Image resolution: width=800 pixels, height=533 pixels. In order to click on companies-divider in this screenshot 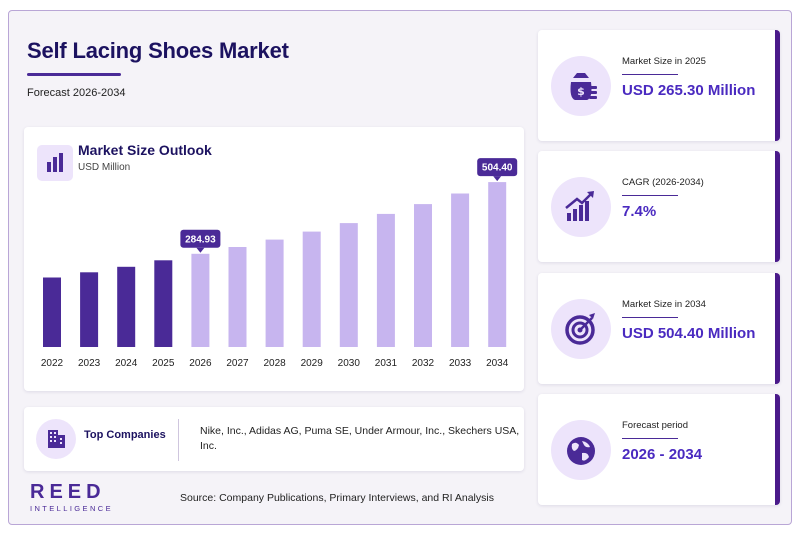, I will do `click(178, 440)`.